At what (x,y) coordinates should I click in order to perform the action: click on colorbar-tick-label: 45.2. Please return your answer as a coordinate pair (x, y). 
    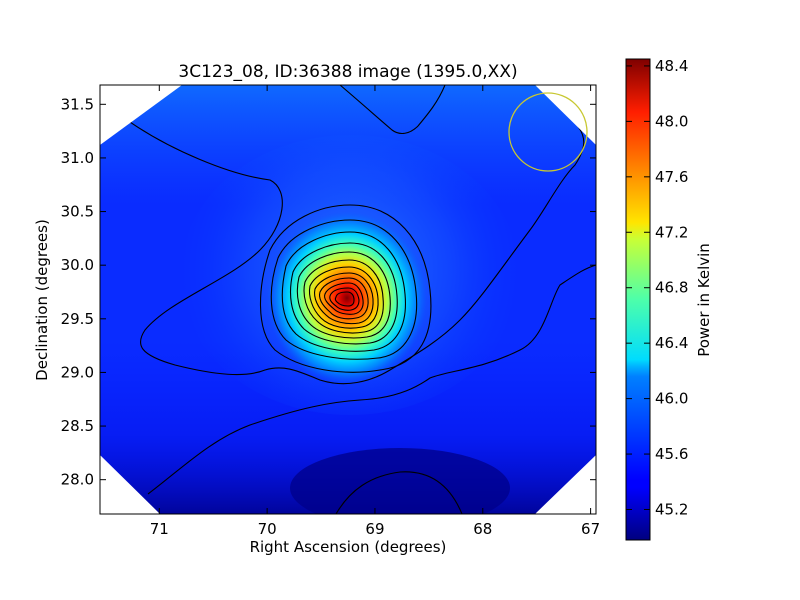
    Looking at the image, I should click on (671, 510).